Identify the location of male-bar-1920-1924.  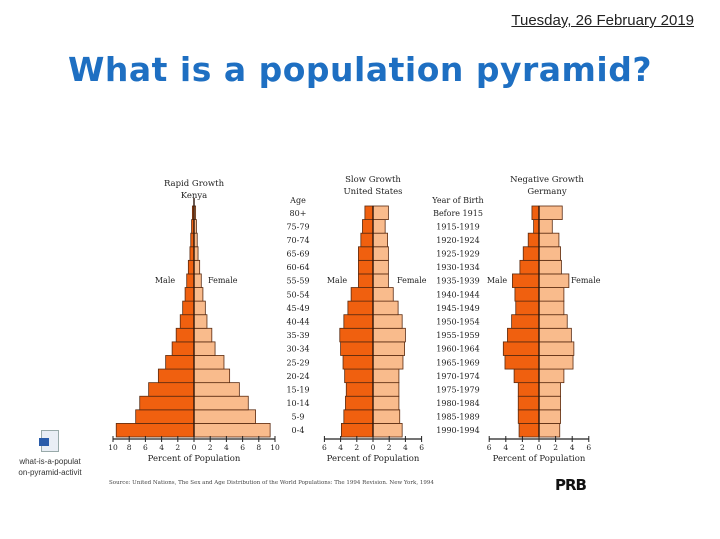
(533, 240).